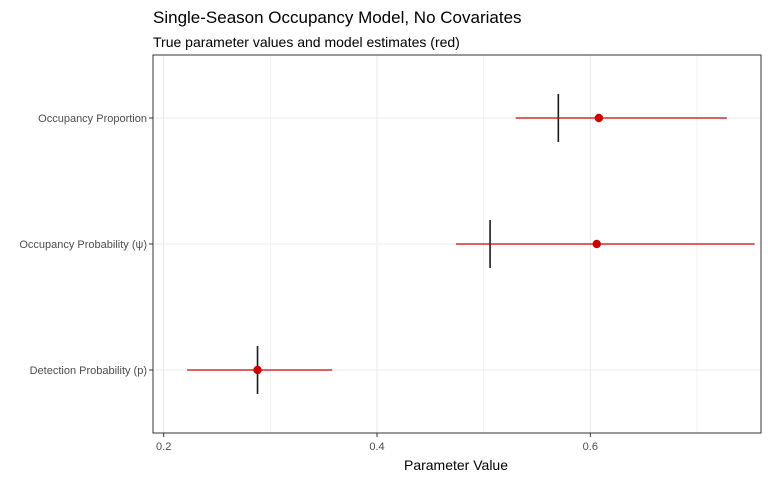 The image size is (768, 480). I want to click on x-tick-label: 0.4, so click(376, 447).